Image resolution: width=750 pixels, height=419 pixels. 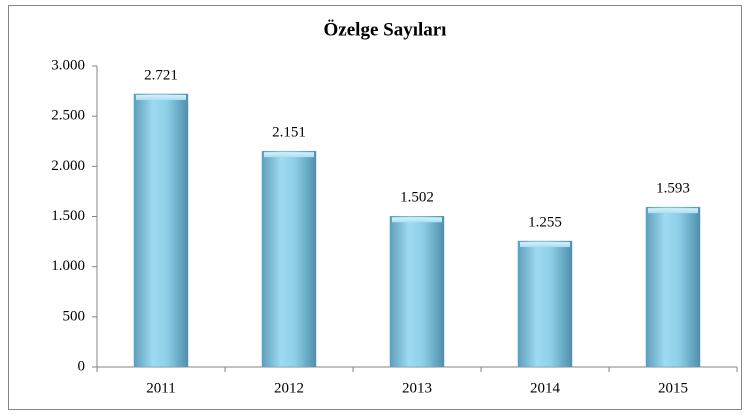 I want to click on chart-title: Özelge Sayıları, so click(x=385, y=29).